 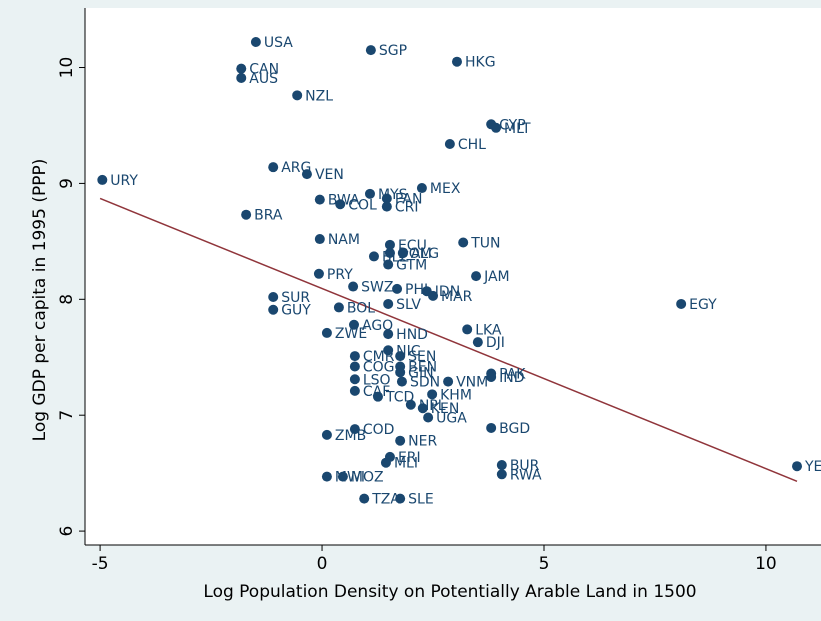 What do you see at coordinates (703, 305) in the screenshot?
I see `point-label: EGY` at bounding box center [703, 305].